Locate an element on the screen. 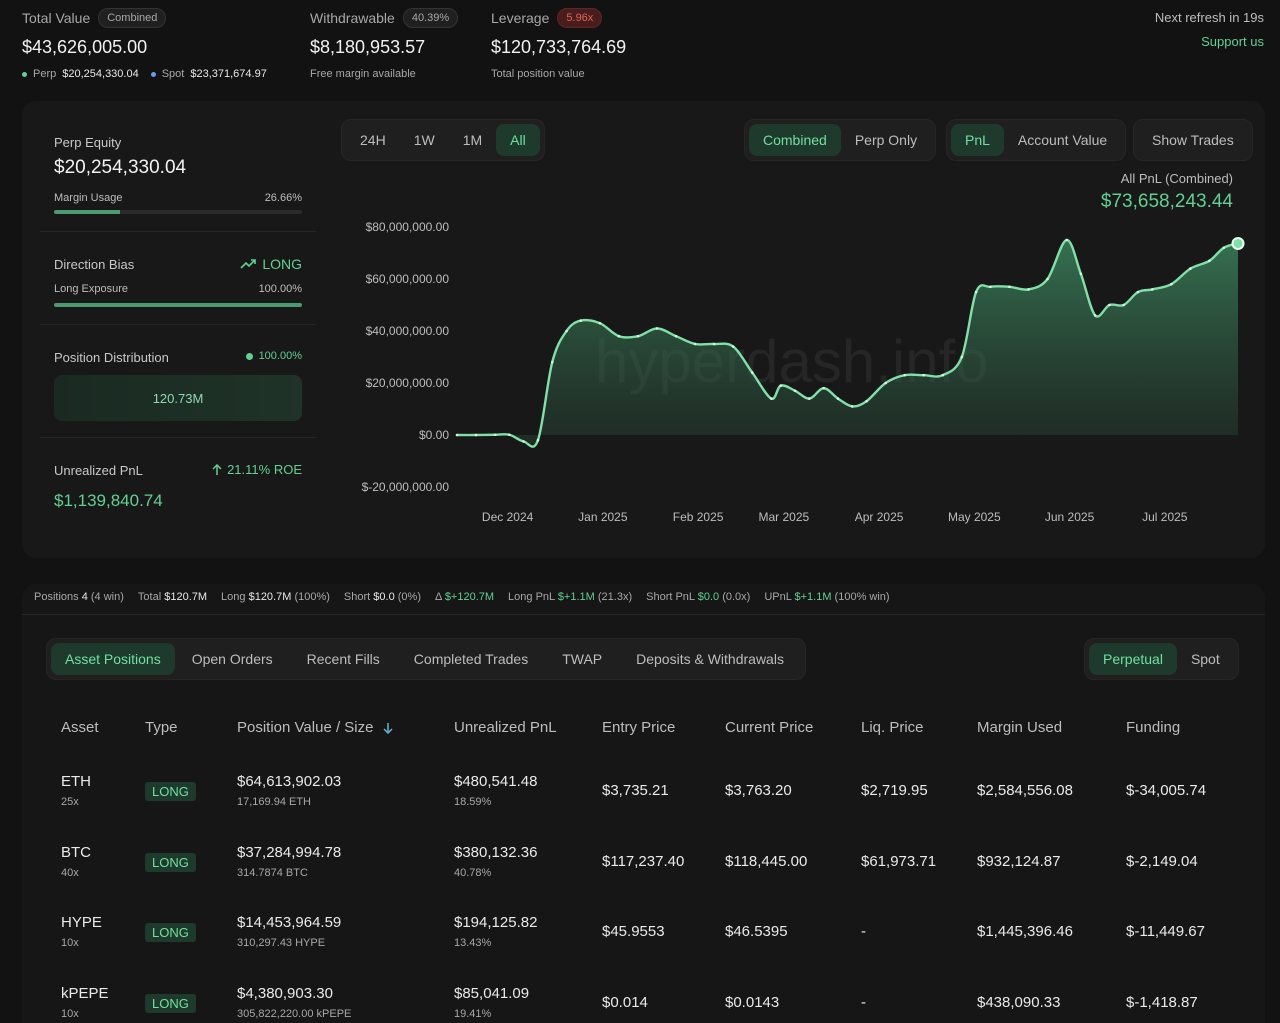 This screenshot has width=1280, height=1023. liq-price: - is located at coordinates (863, 931).